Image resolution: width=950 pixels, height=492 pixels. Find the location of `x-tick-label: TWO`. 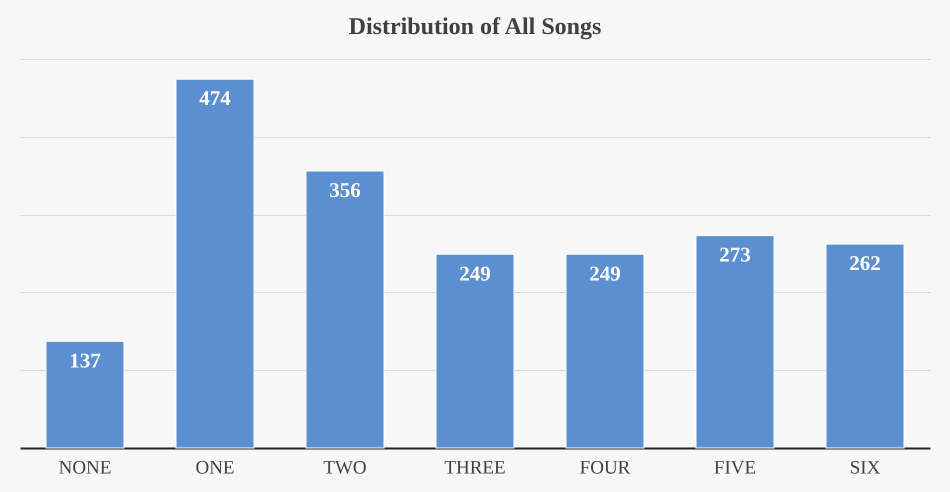

x-tick-label: TWO is located at coordinates (345, 468).